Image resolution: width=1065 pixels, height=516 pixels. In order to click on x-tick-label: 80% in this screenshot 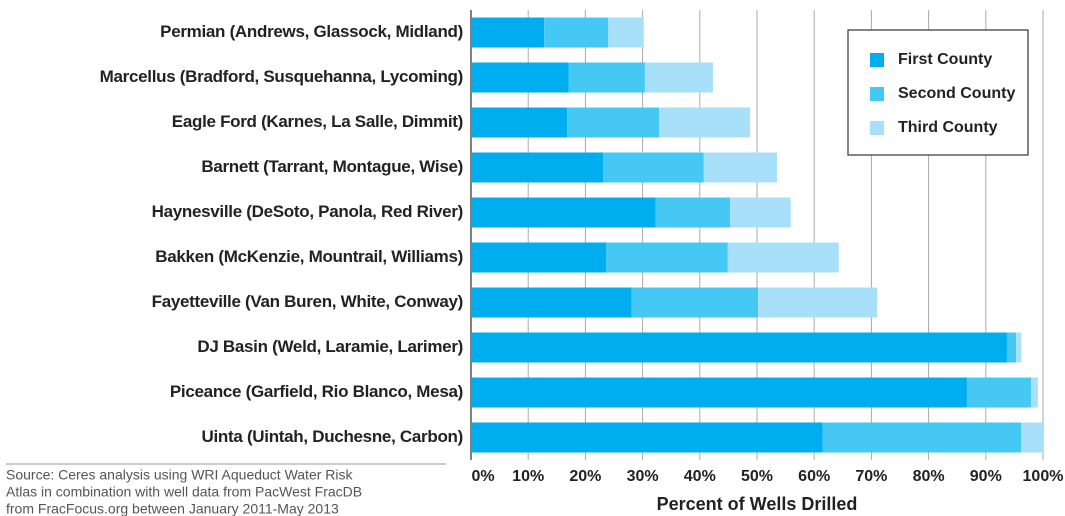, I will do `click(929, 476)`.